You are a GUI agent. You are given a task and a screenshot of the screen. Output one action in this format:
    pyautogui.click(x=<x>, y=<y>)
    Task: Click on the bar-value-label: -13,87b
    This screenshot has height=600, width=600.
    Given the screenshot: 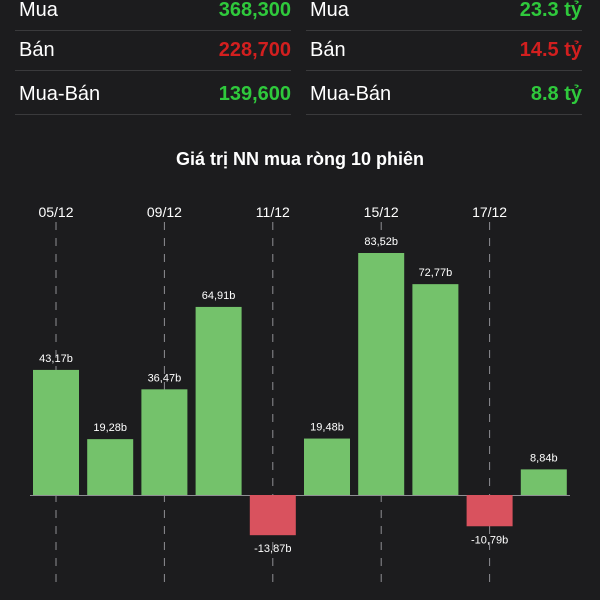 What is the action you would take?
    pyautogui.click(x=272, y=549)
    